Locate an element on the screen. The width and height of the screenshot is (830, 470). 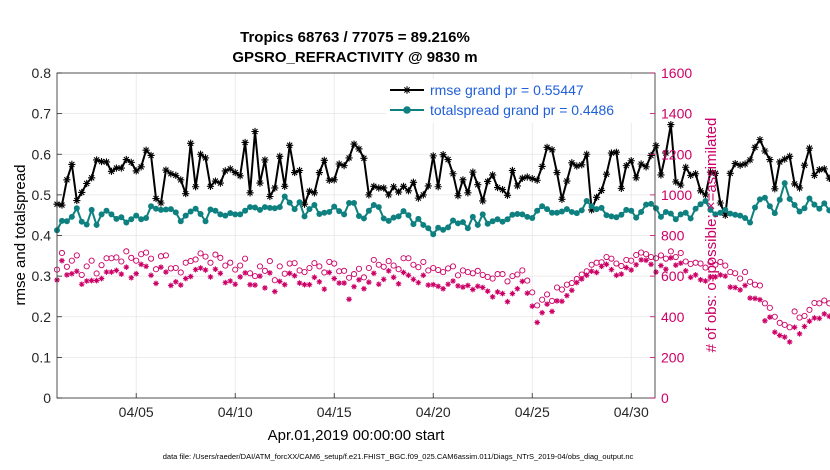
legend-rmse-marker is located at coordinates (407, 90).